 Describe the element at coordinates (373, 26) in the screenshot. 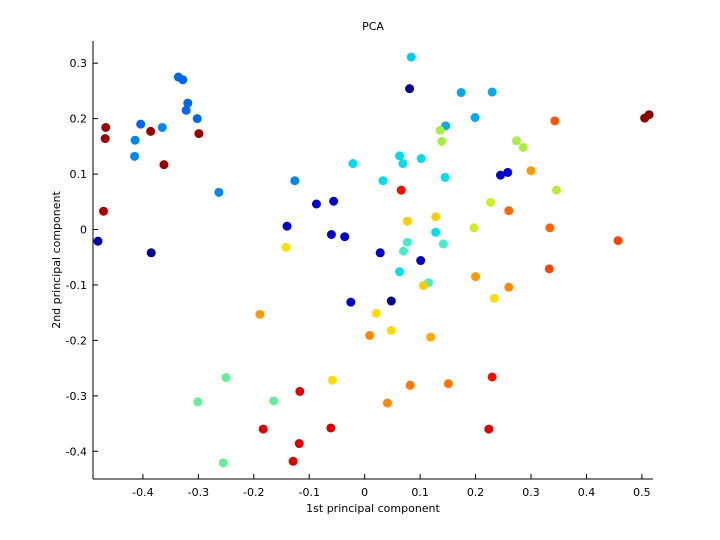

I see `chart-title: PCA` at that location.